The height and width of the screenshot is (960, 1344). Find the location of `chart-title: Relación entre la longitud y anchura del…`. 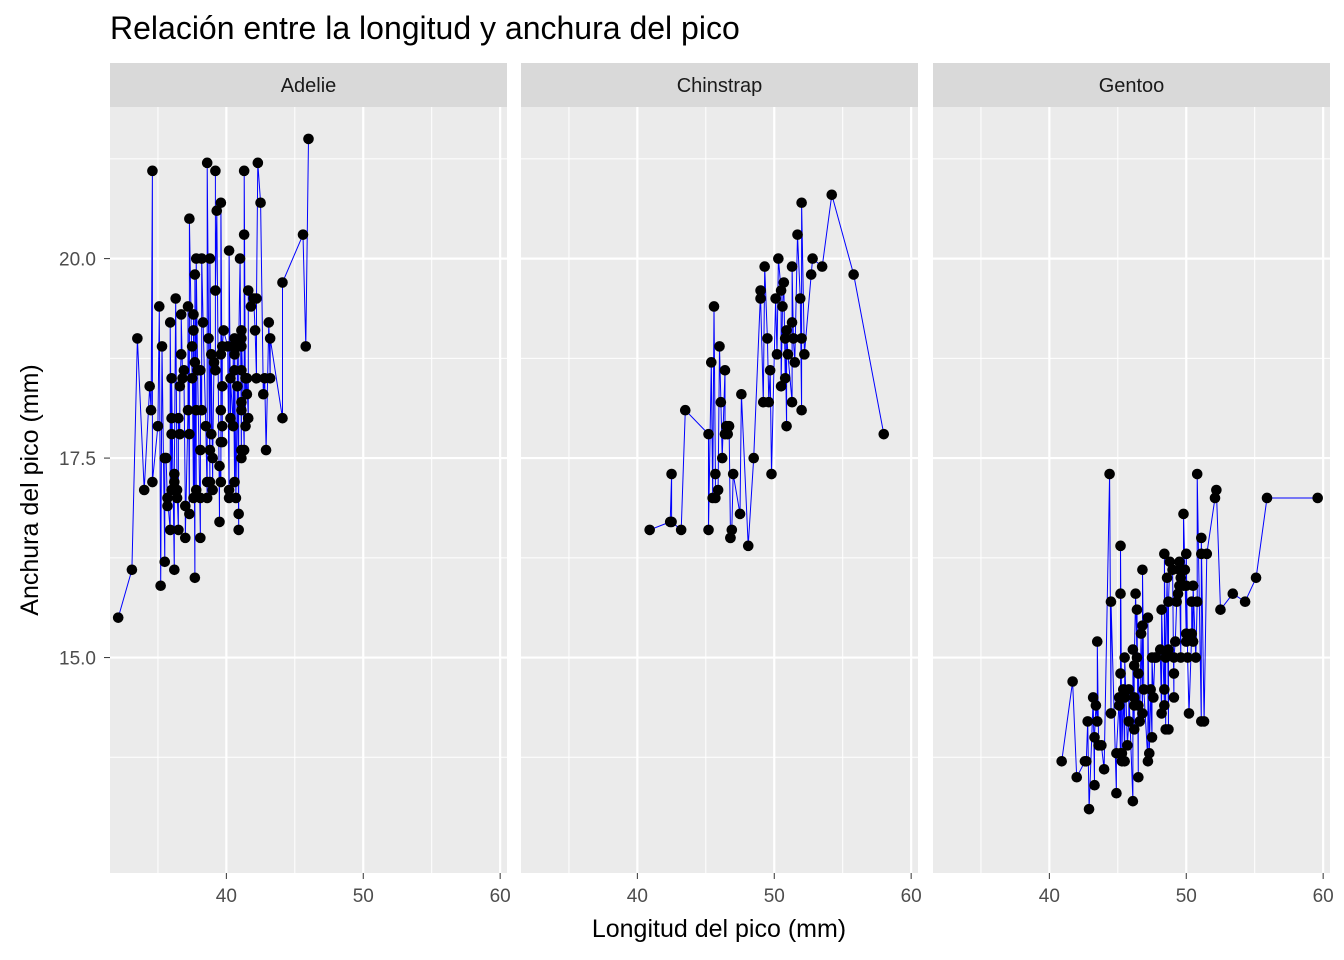

chart-title: Relación entre la longitud y anchura del… is located at coordinates (425, 28).